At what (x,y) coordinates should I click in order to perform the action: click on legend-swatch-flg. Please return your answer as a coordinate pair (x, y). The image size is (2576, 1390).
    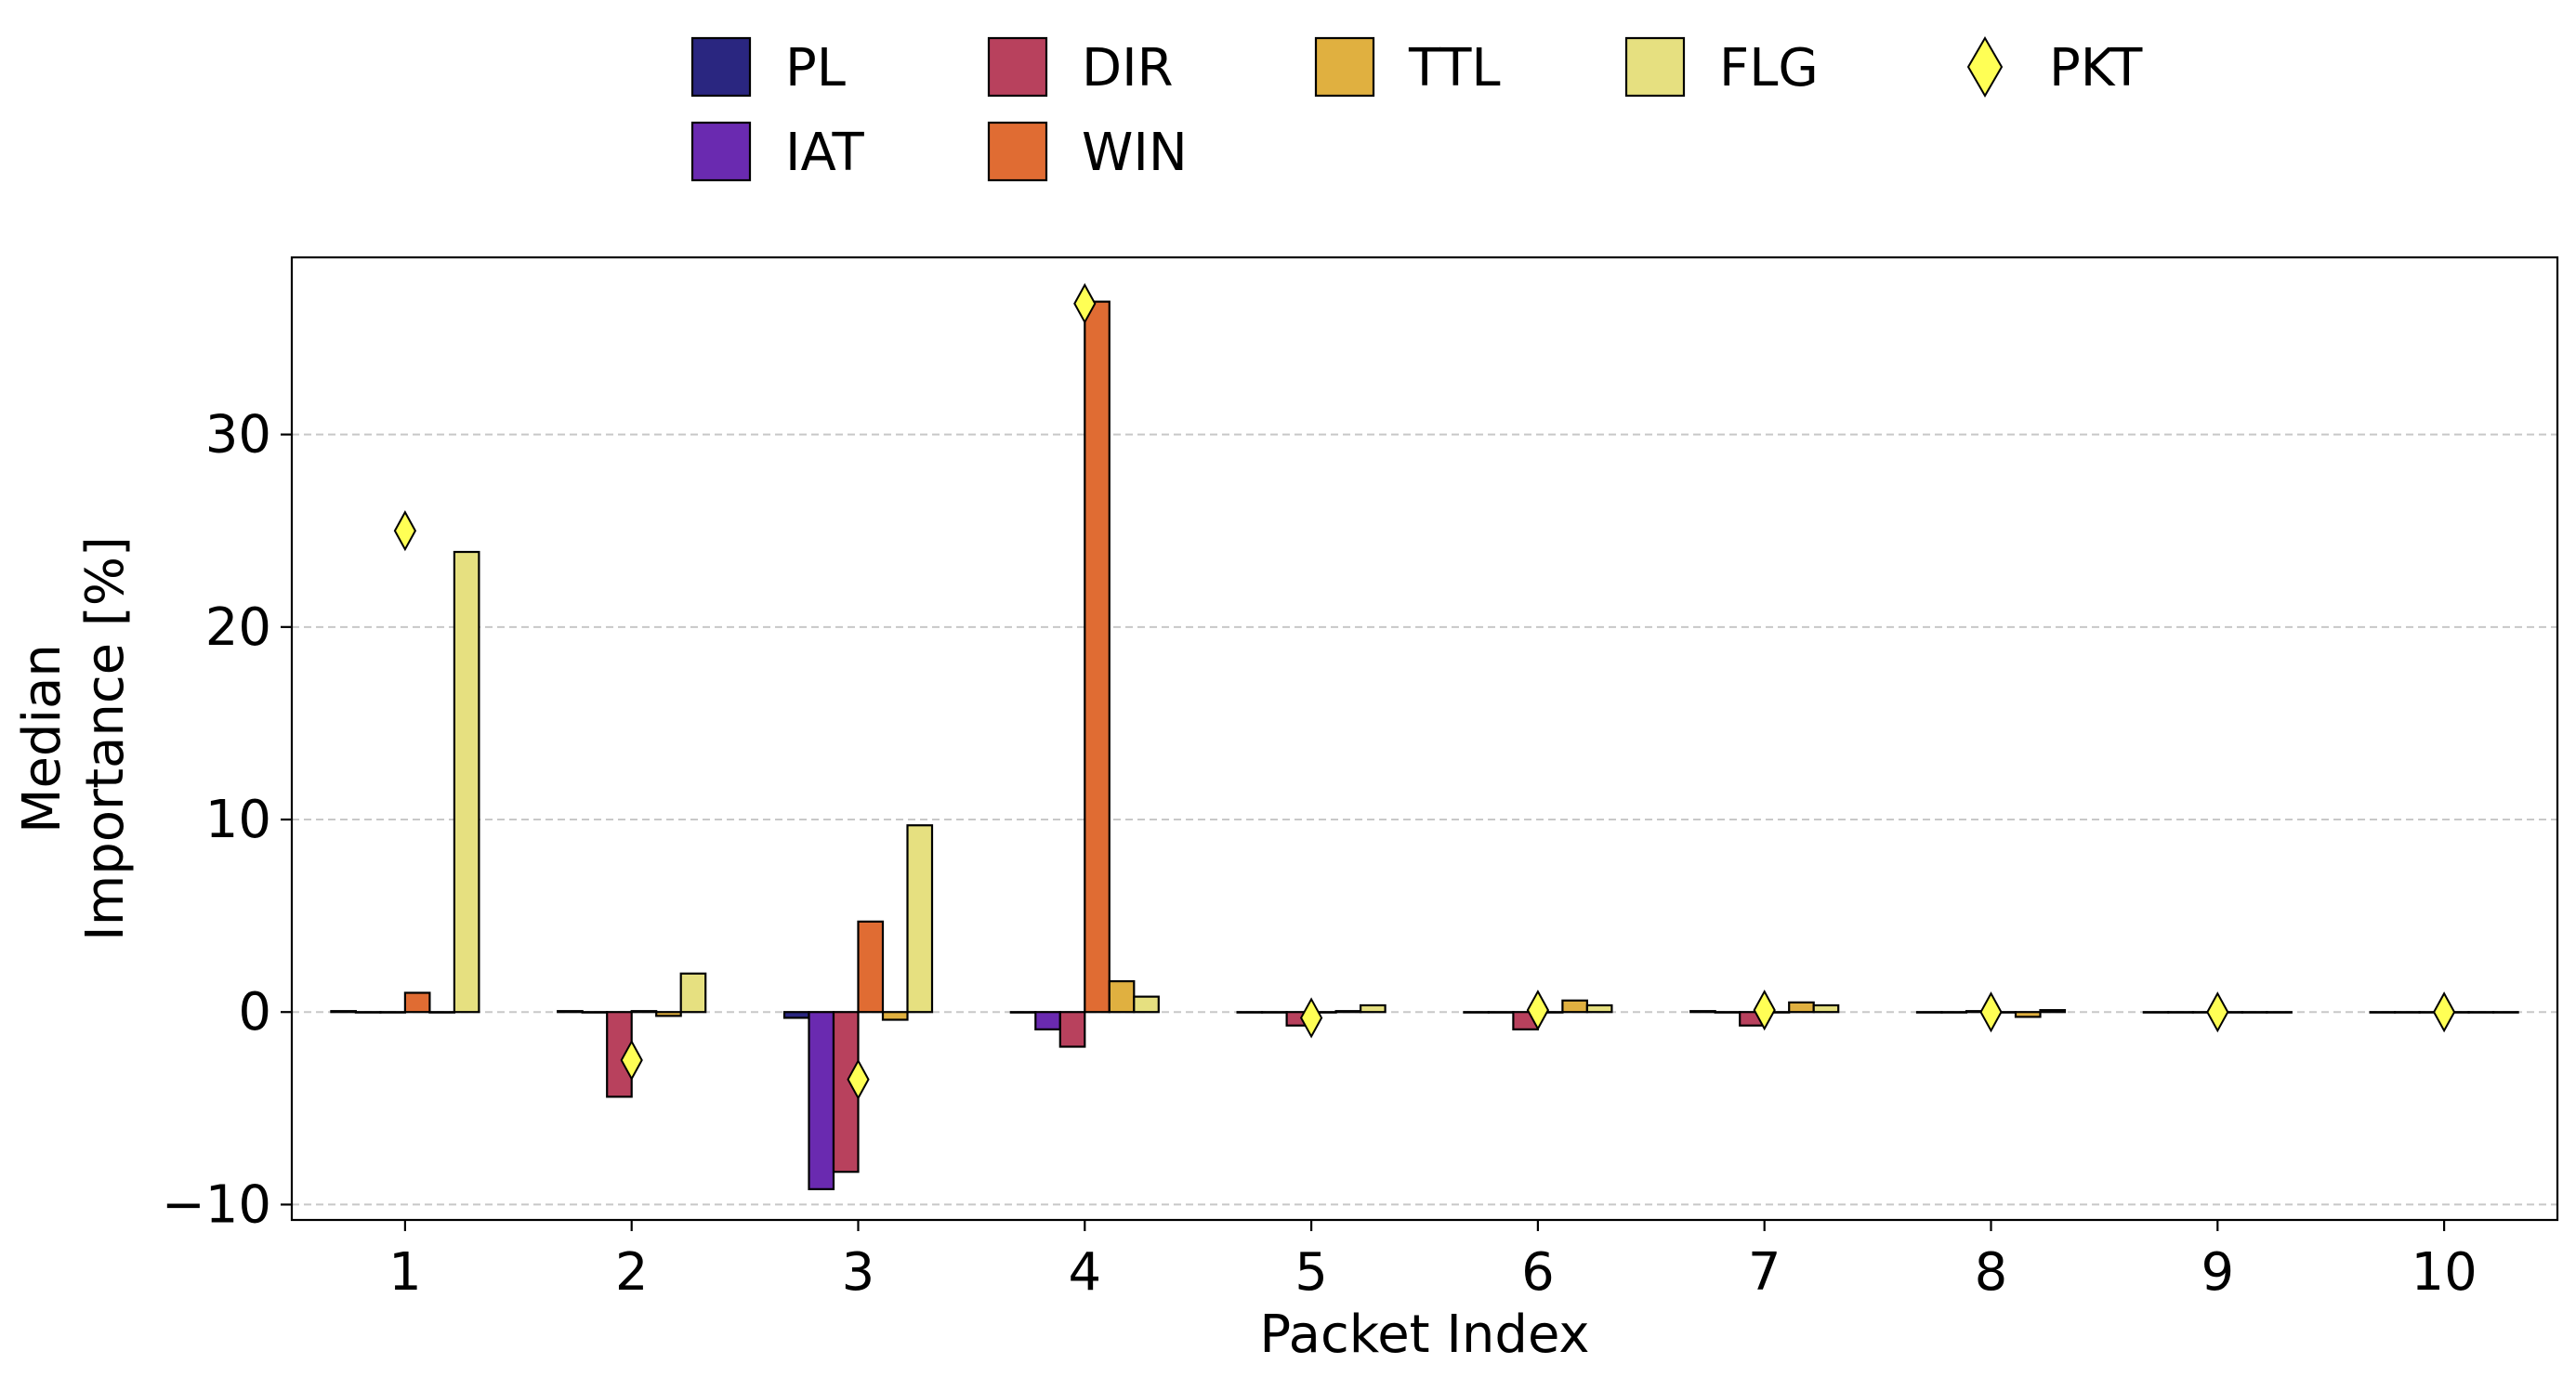
    Looking at the image, I should click on (1655, 67).